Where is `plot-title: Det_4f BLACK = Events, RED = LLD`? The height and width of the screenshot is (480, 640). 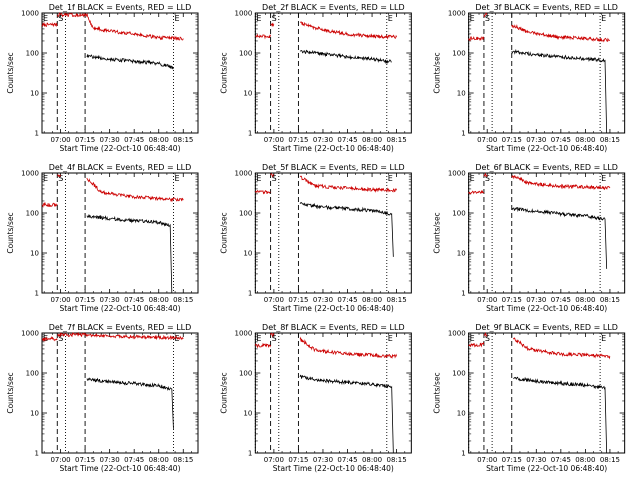
plot-title: Det_4f BLACK = Events, RED = LLD is located at coordinates (120, 167).